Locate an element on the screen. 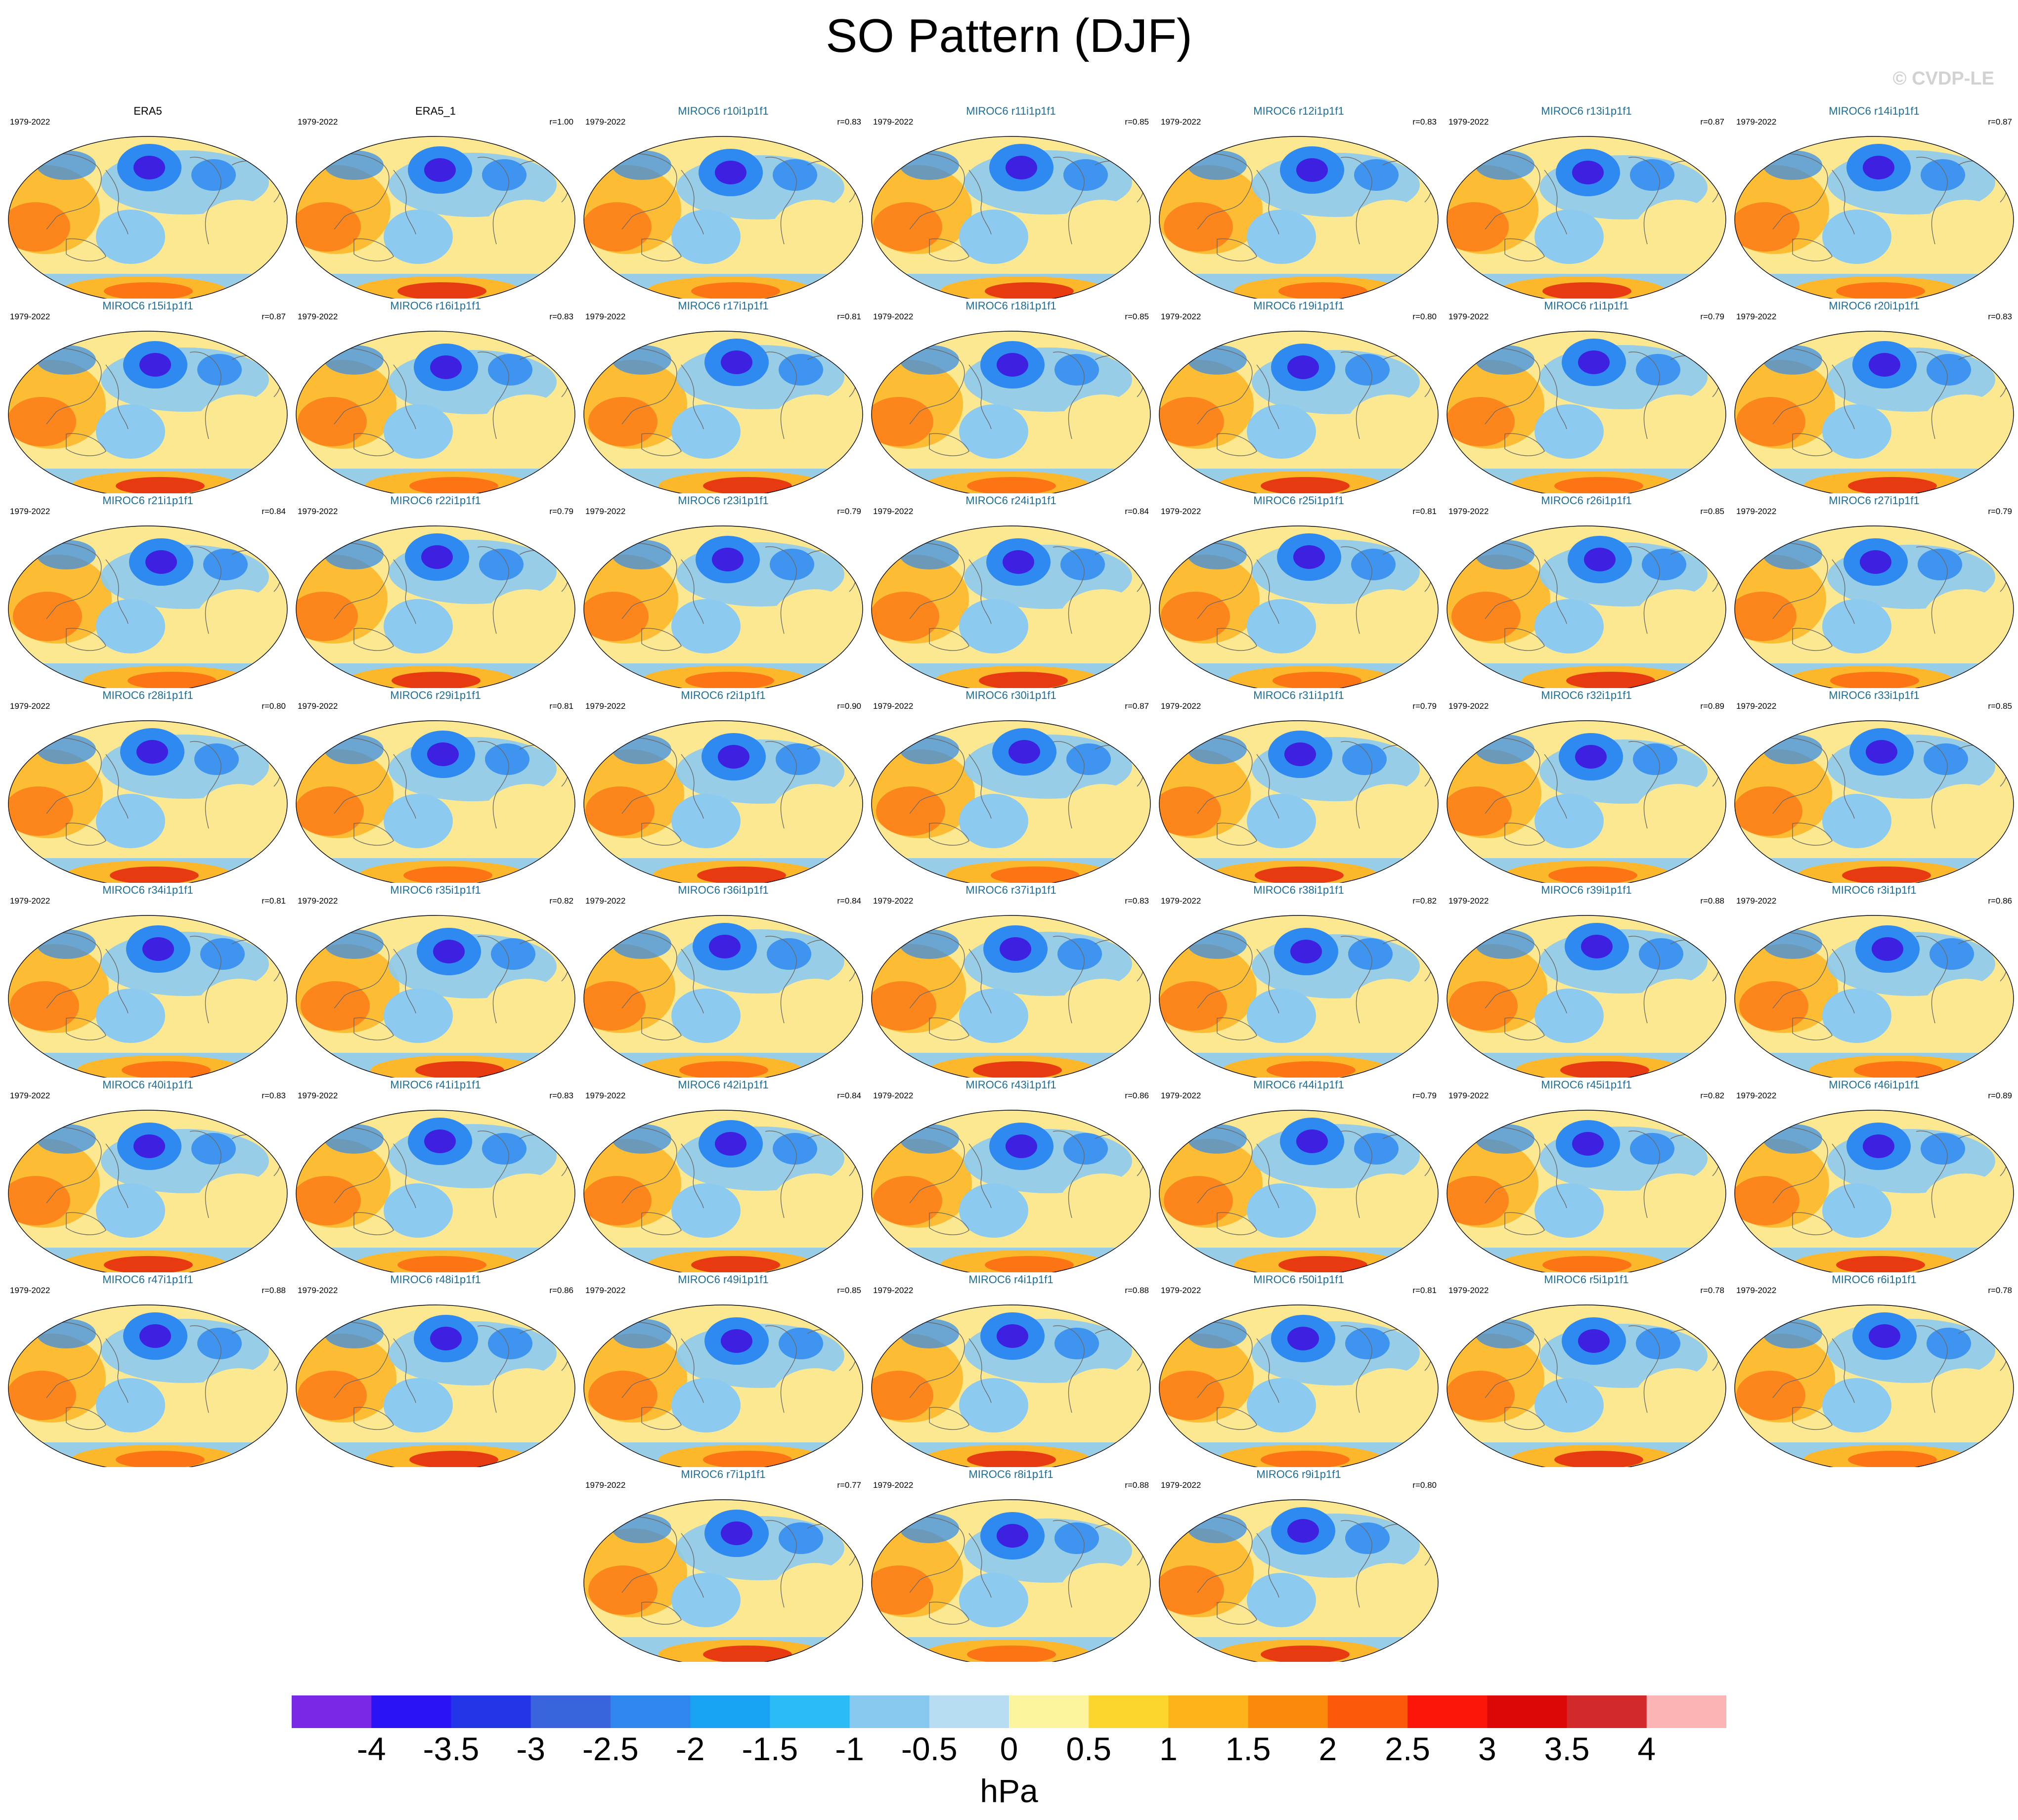 This screenshot has width=2018, height=1820. map-panel: MIROC6 r8i1p1f1 1979-2022 r=0.88 is located at coordinates (1011, 1565).